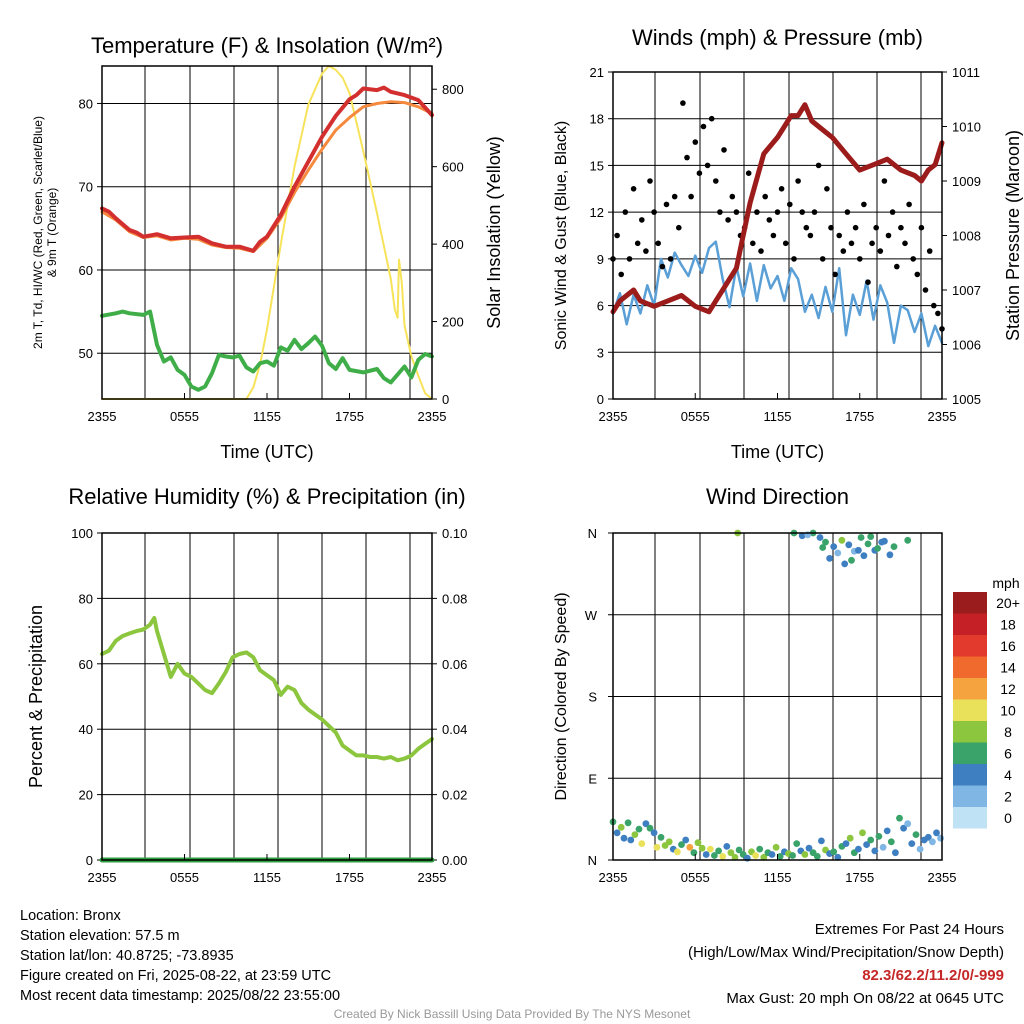 The height and width of the screenshot is (1024, 1024). I want to click on rh-xtick-label-2: 1155, so click(267, 877).